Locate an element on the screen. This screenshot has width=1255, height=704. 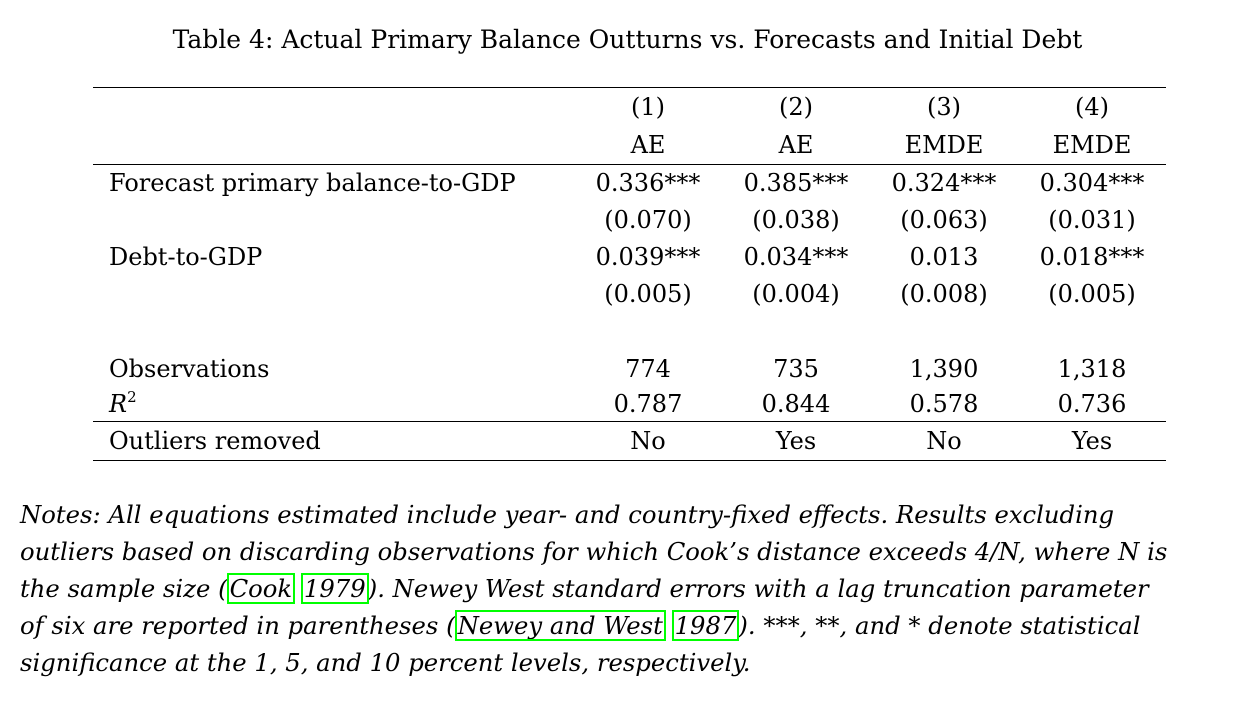
column-number-3: (3) is located at coordinates (944, 106).